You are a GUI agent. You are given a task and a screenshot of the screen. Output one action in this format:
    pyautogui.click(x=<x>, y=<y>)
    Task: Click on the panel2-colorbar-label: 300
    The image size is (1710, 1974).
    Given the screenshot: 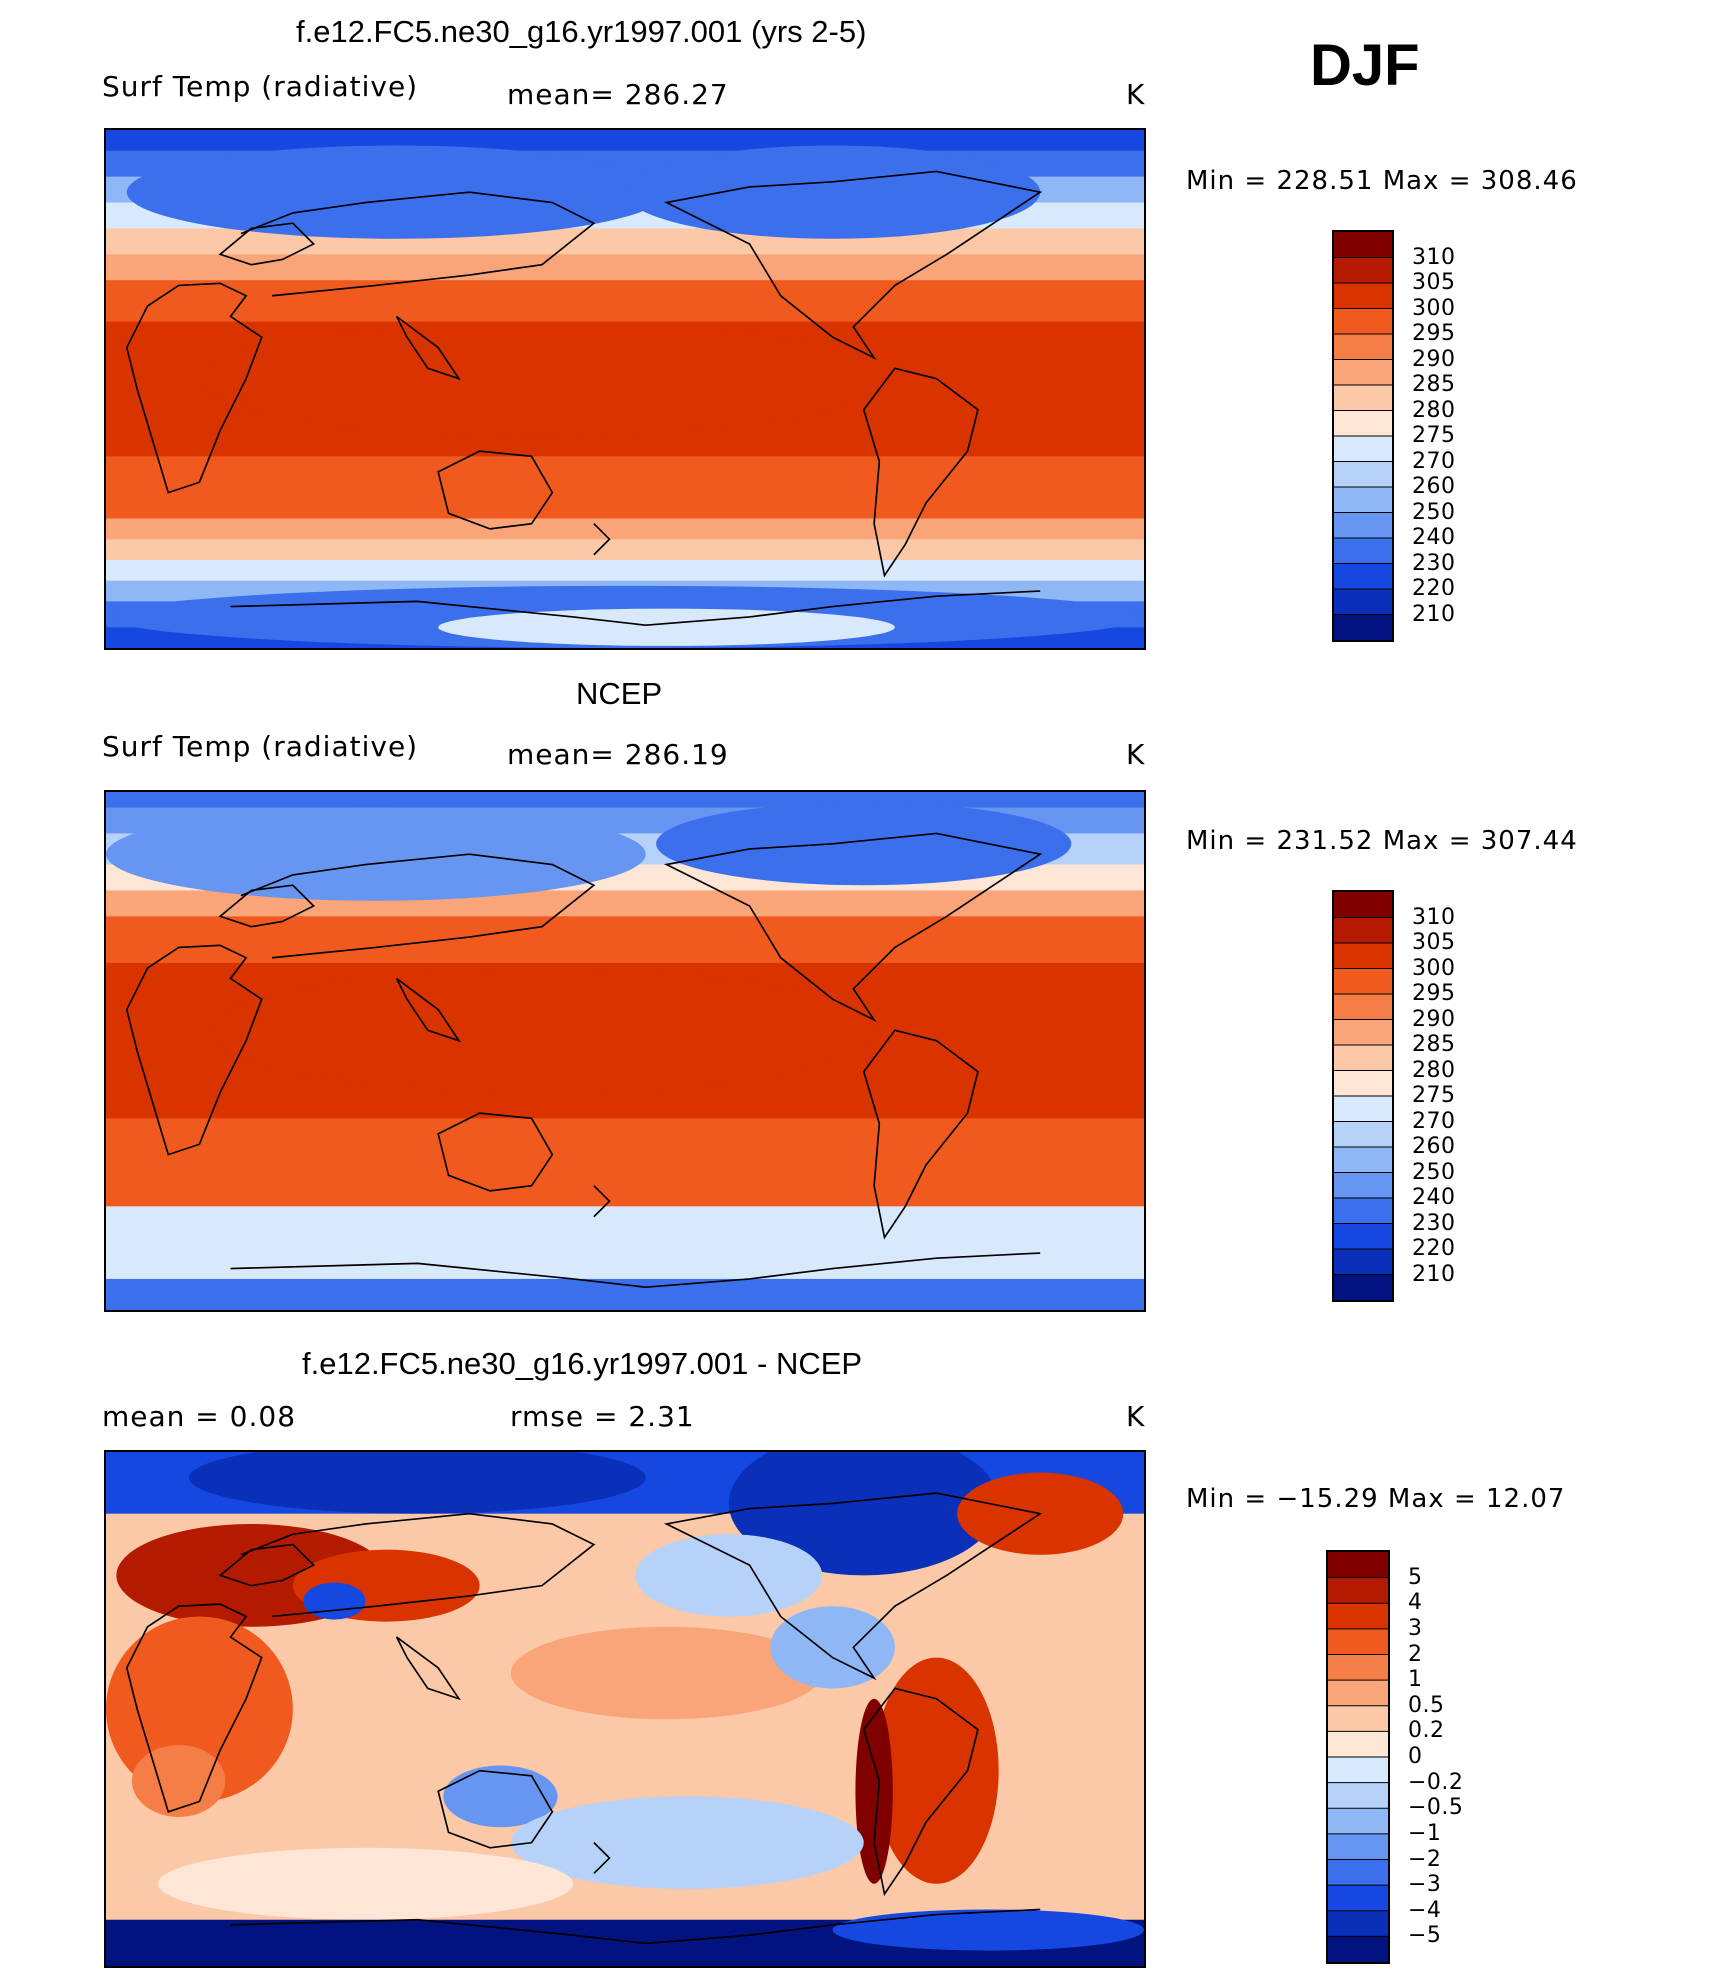 What is the action you would take?
    pyautogui.click(x=1434, y=968)
    